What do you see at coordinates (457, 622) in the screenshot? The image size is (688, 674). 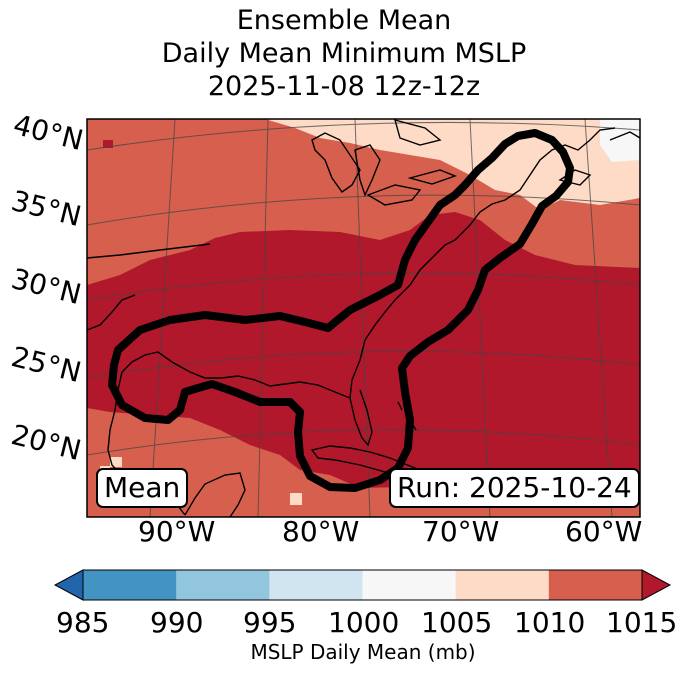 I see `cbar-tick-1005: 1005` at bounding box center [457, 622].